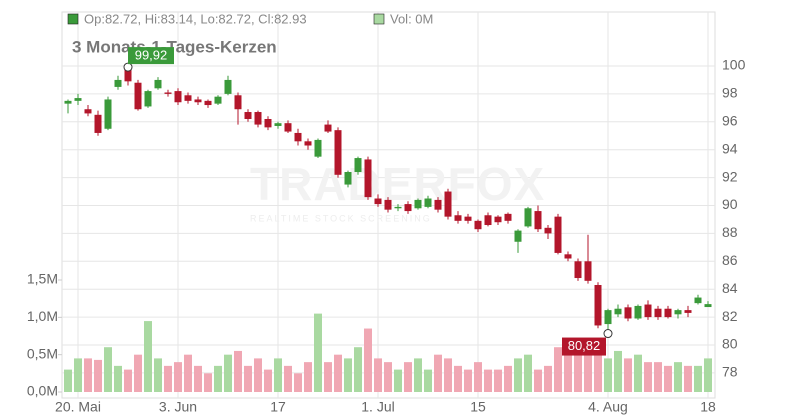  Describe the element at coordinates (42, 279) in the screenshot. I see `volume-tick-label: 1,5M` at that location.